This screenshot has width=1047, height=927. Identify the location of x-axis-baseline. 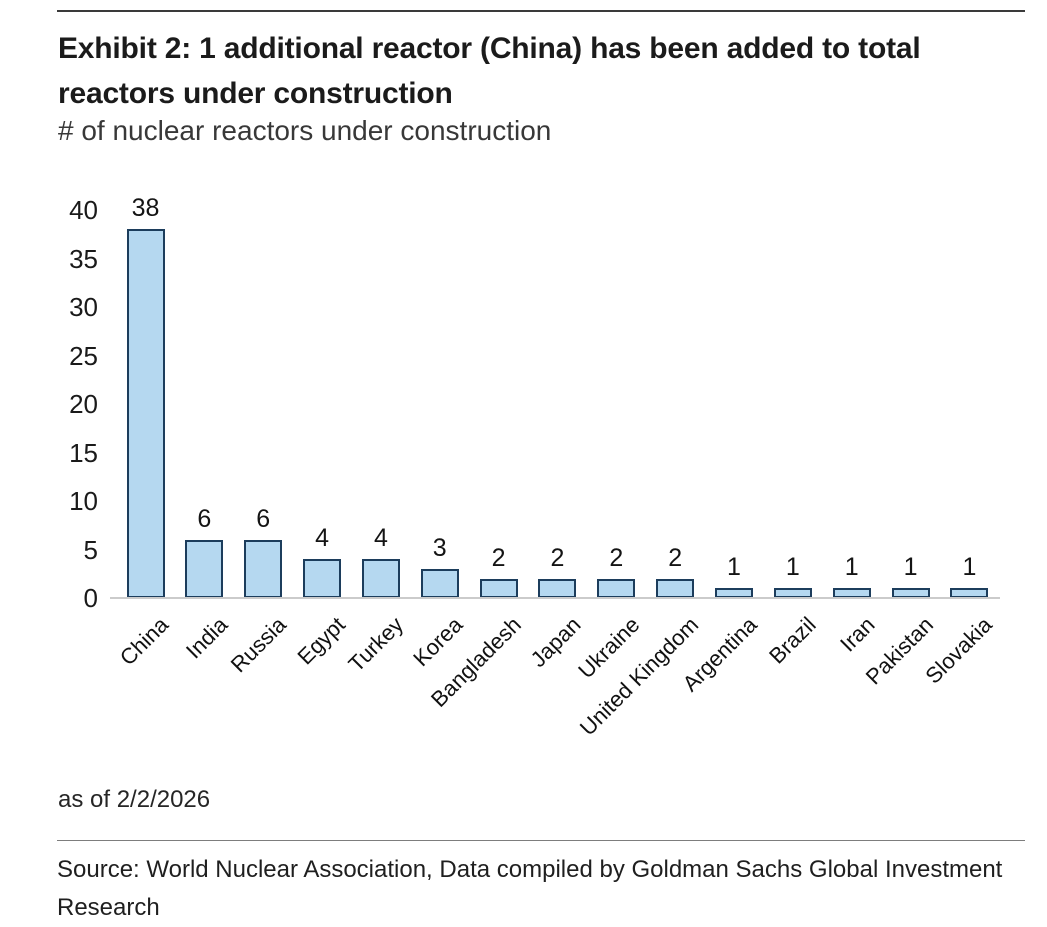
(555, 598).